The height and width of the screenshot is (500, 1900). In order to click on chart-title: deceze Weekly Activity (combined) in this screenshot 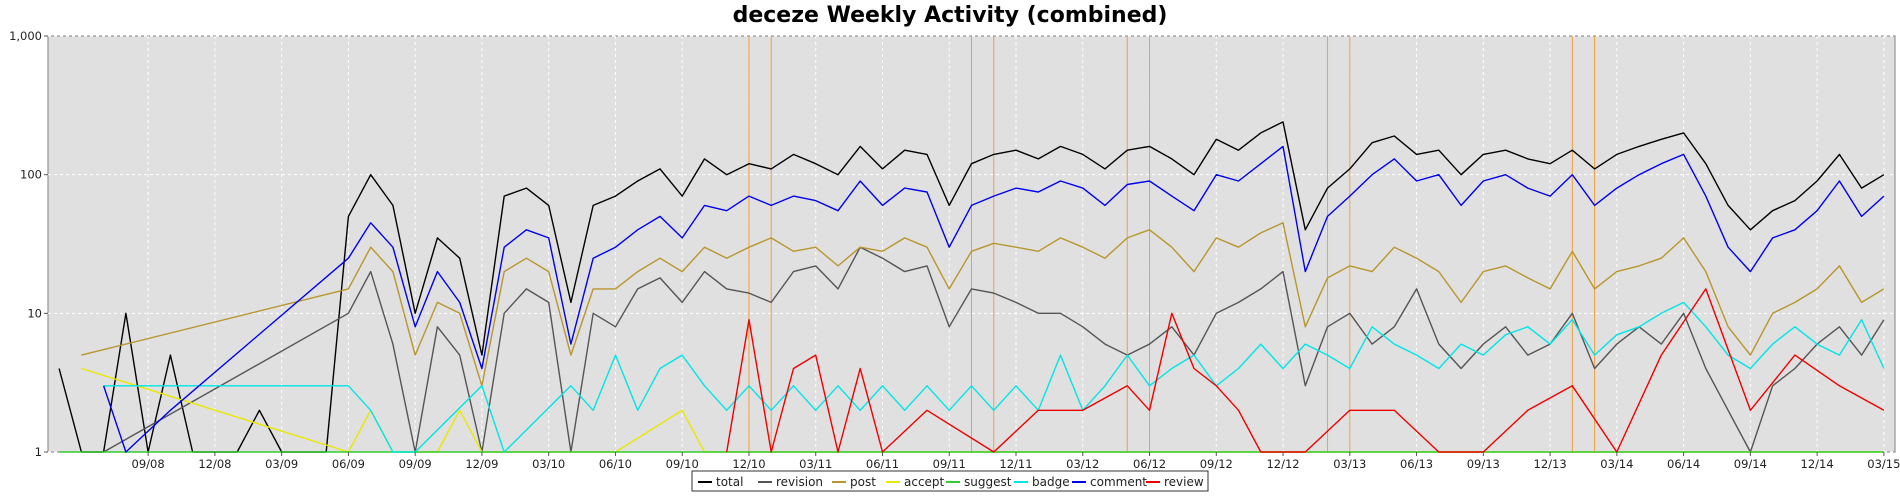, I will do `click(950, 15)`.